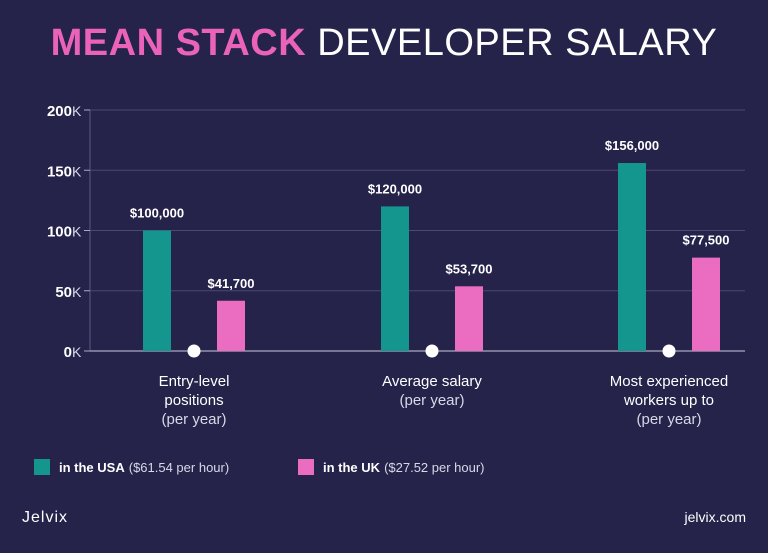 The width and height of the screenshot is (768, 553). What do you see at coordinates (178, 43) in the screenshot?
I see `title-accent: MEAN STACK` at bounding box center [178, 43].